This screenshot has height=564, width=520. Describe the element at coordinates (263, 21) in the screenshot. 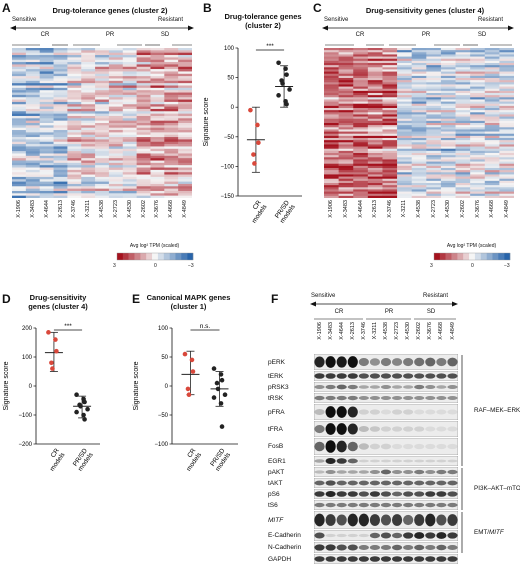

I see `panel-b-title: Drug-tolerance genes (cluster 2)` at that location.